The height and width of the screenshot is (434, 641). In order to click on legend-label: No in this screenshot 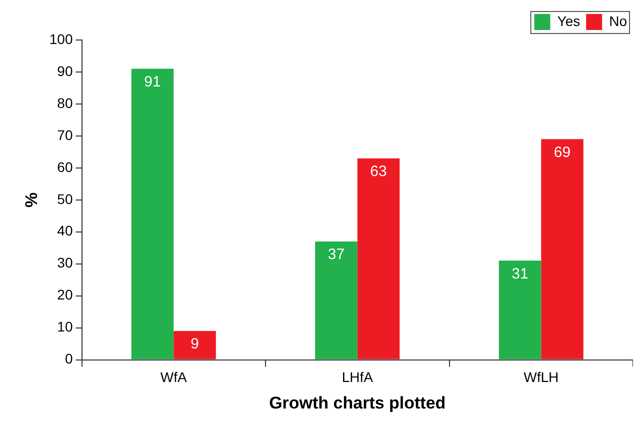, I will do `click(618, 20)`.